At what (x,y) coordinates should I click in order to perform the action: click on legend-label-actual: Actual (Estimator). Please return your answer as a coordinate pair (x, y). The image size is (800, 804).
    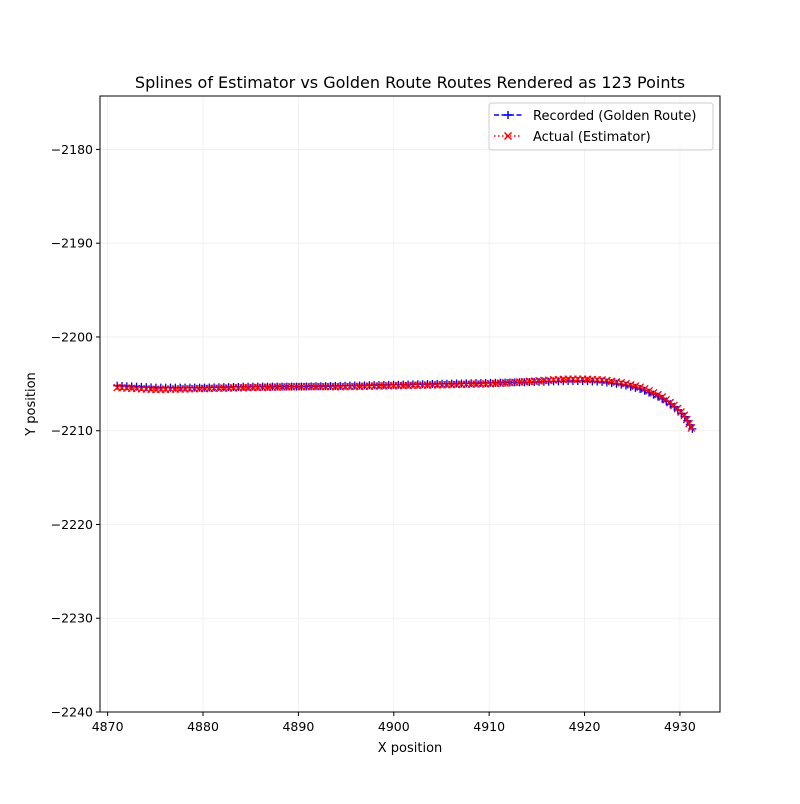
    Looking at the image, I should click on (592, 137).